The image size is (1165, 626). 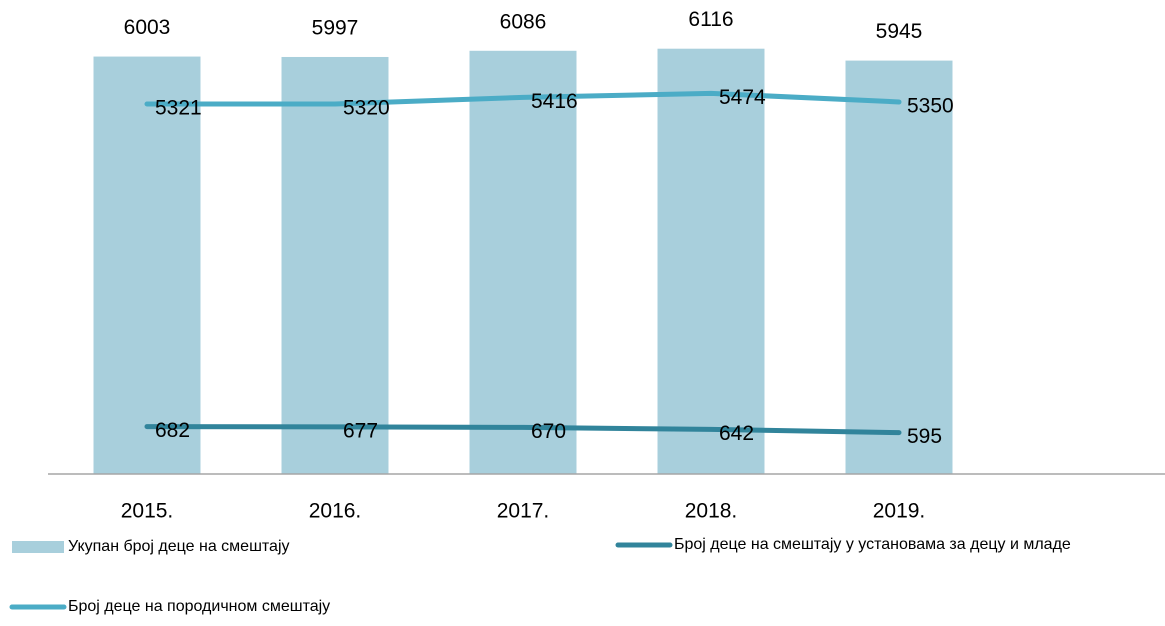 I want to click on legend-label: Укупан број деце на смештају, so click(x=179, y=546).